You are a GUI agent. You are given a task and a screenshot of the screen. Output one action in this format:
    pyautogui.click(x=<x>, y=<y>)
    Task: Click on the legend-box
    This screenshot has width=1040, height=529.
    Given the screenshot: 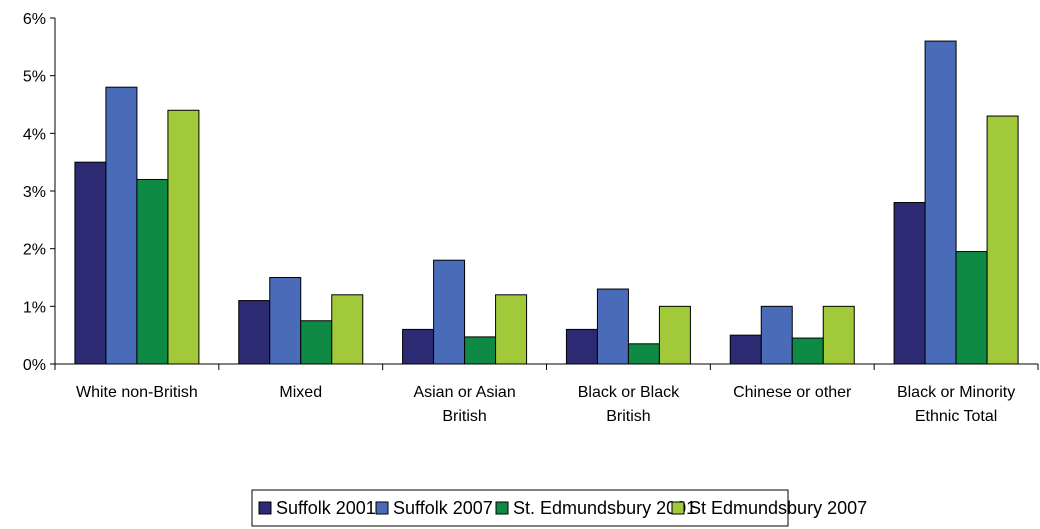 What is the action you would take?
    pyautogui.click(x=520, y=508)
    